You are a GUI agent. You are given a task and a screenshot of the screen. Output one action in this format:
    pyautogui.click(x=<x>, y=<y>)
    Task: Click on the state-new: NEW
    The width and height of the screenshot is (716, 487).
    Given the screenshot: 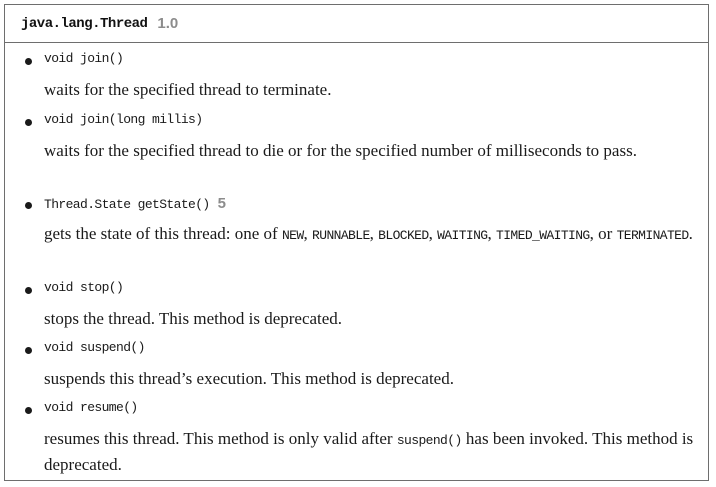 What is the action you would take?
    pyautogui.click(x=292, y=235)
    